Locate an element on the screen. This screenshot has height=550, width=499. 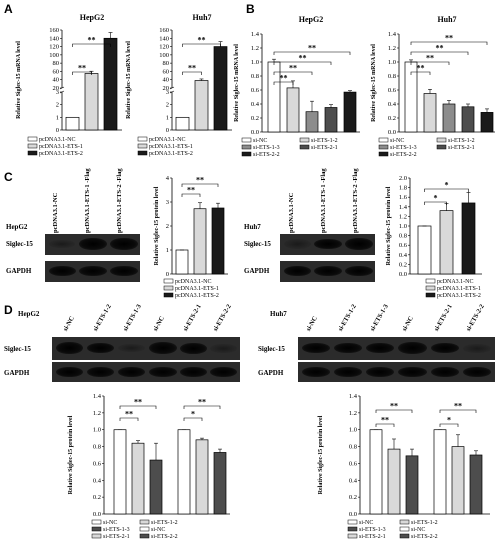
legend-label: si-ETS-2-1 is located at coordinates (324, 148).